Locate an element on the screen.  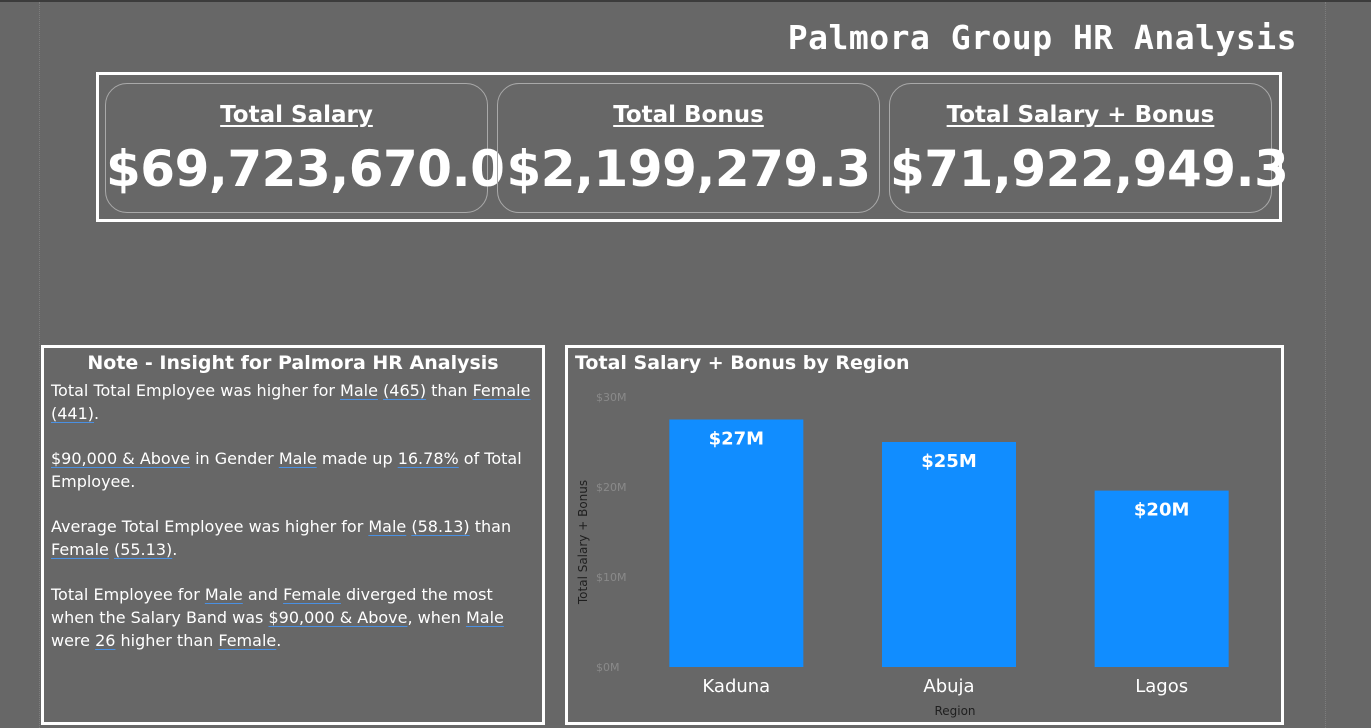
kpi-card-total-salary-bonus: Total Salary + Bonus $71,922,949.3 is located at coordinates (1089, 148).